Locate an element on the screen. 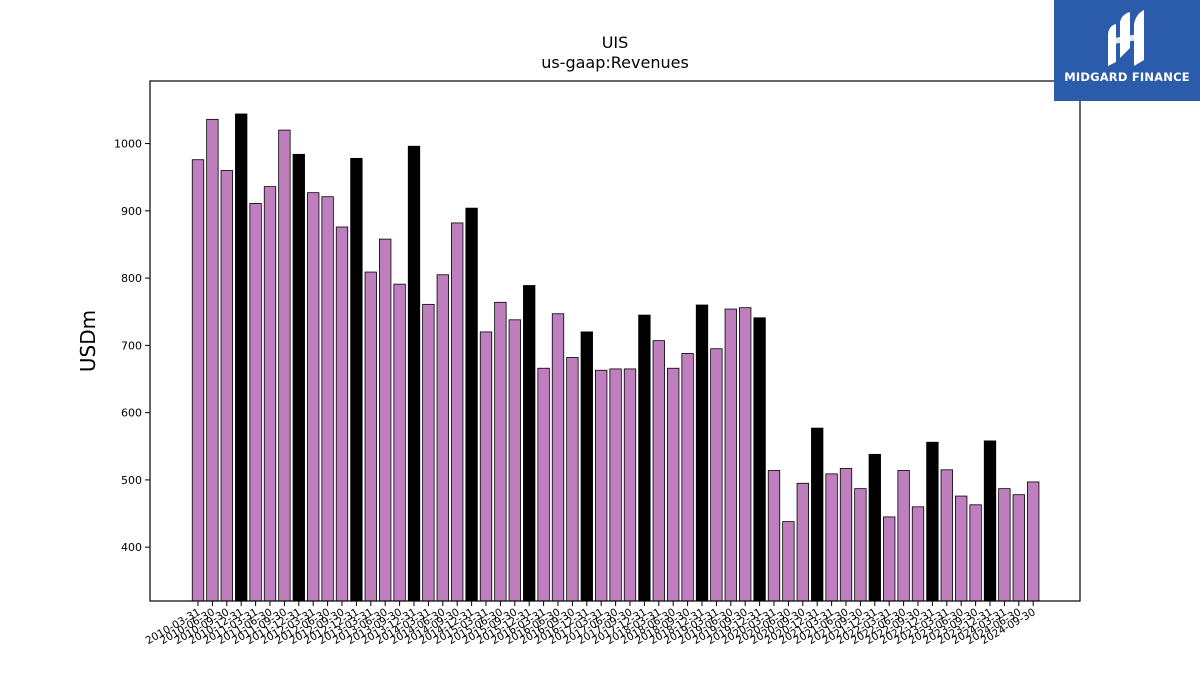 This screenshot has width=1200, height=675. chart-subtitle: us-gaap:Revenues is located at coordinates (615, 62).